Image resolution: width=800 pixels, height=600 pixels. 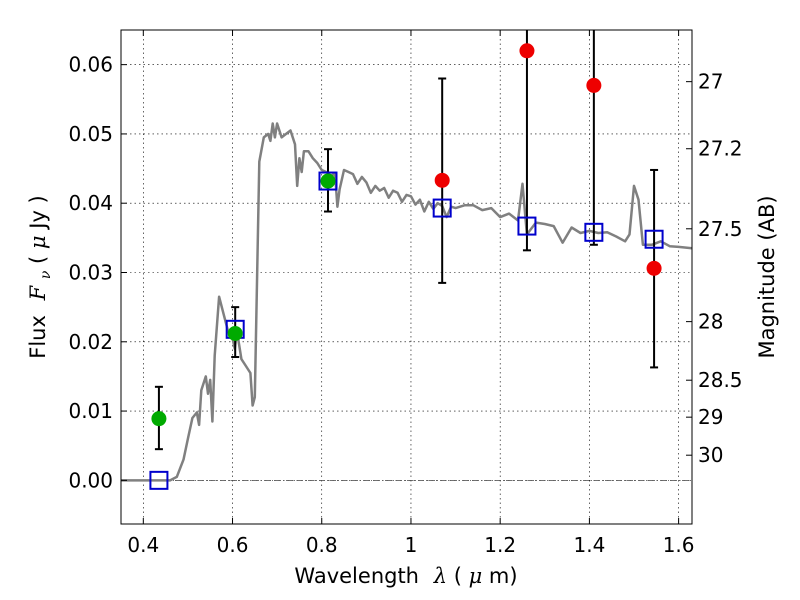 What do you see at coordinates (356, 576) in the screenshot?
I see `x-axis-label-text: Wavelength` at bounding box center [356, 576].